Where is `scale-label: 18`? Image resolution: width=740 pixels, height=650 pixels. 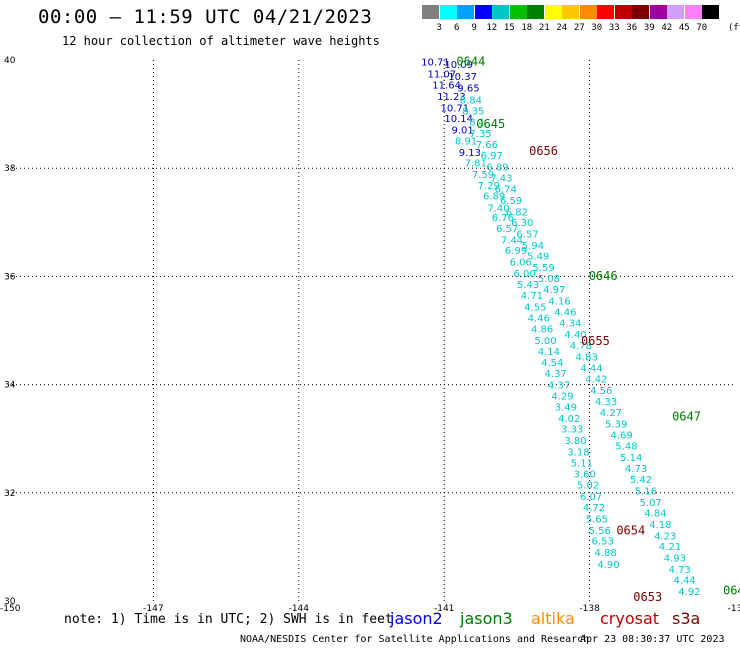 scale-label: 18 is located at coordinates (527, 28).